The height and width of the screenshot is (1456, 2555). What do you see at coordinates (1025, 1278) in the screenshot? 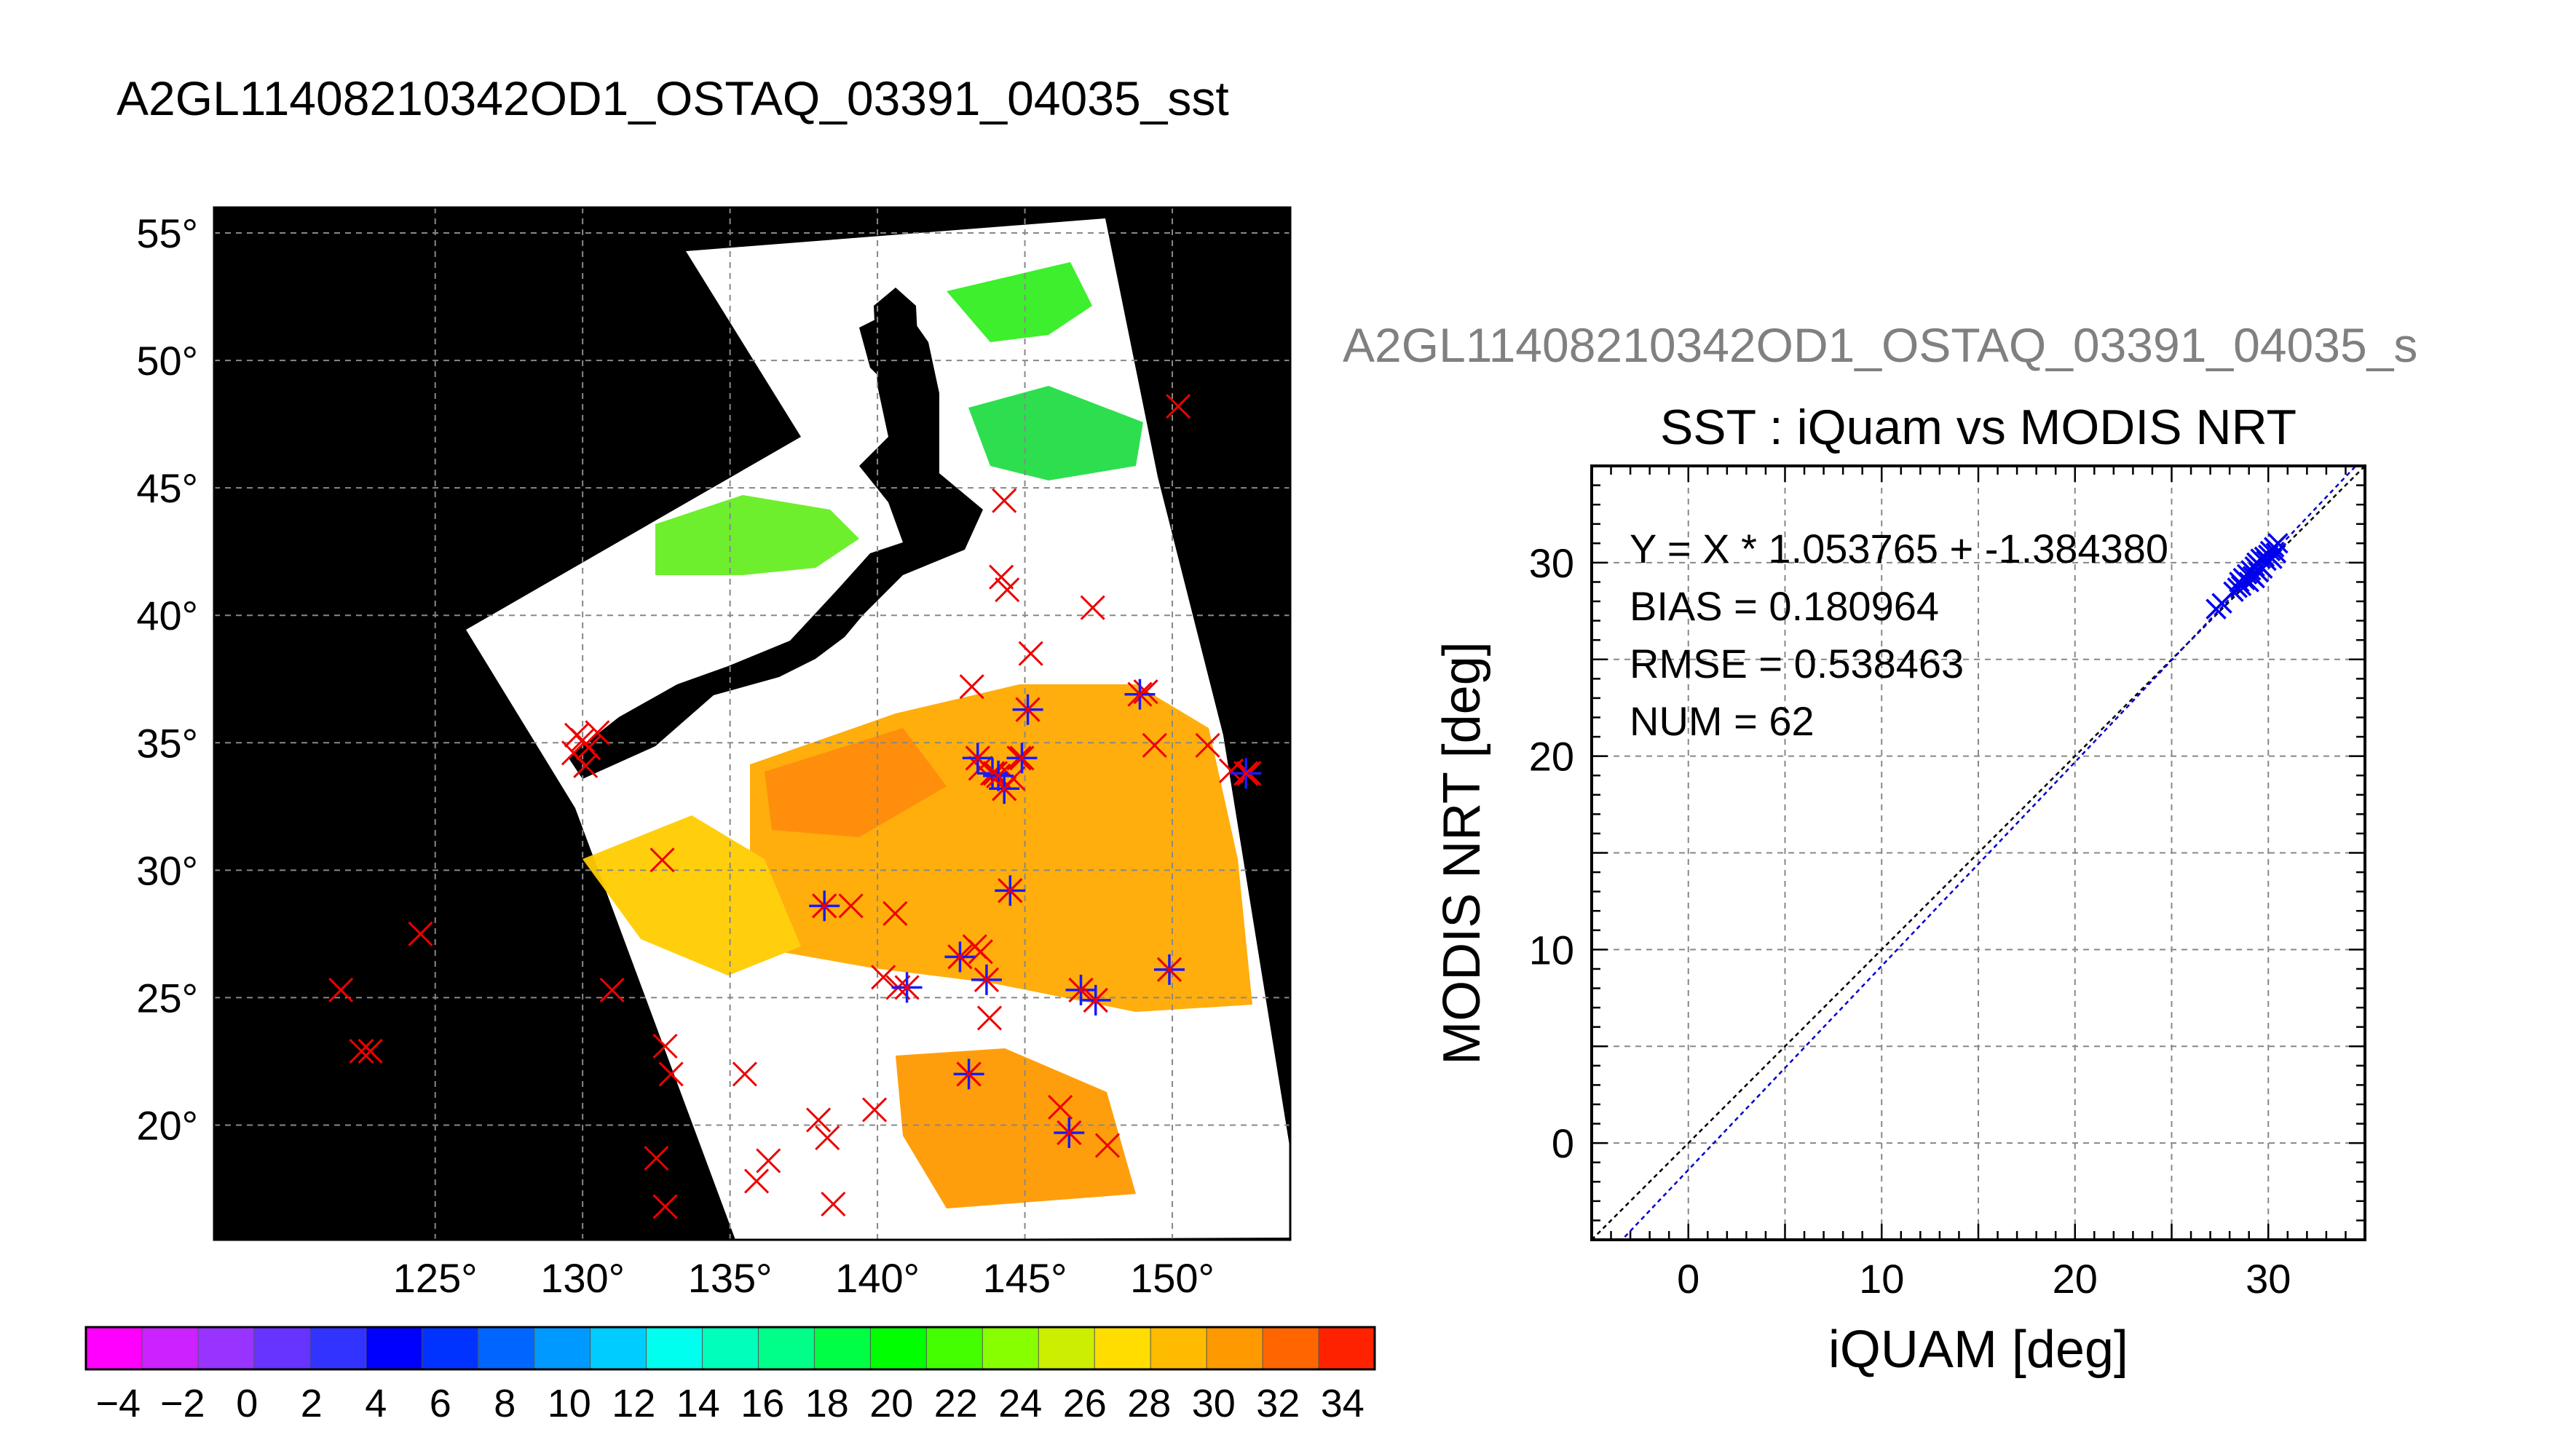
I see `map-lon-tick-label: 145°` at bounding box center [1025, 1278].